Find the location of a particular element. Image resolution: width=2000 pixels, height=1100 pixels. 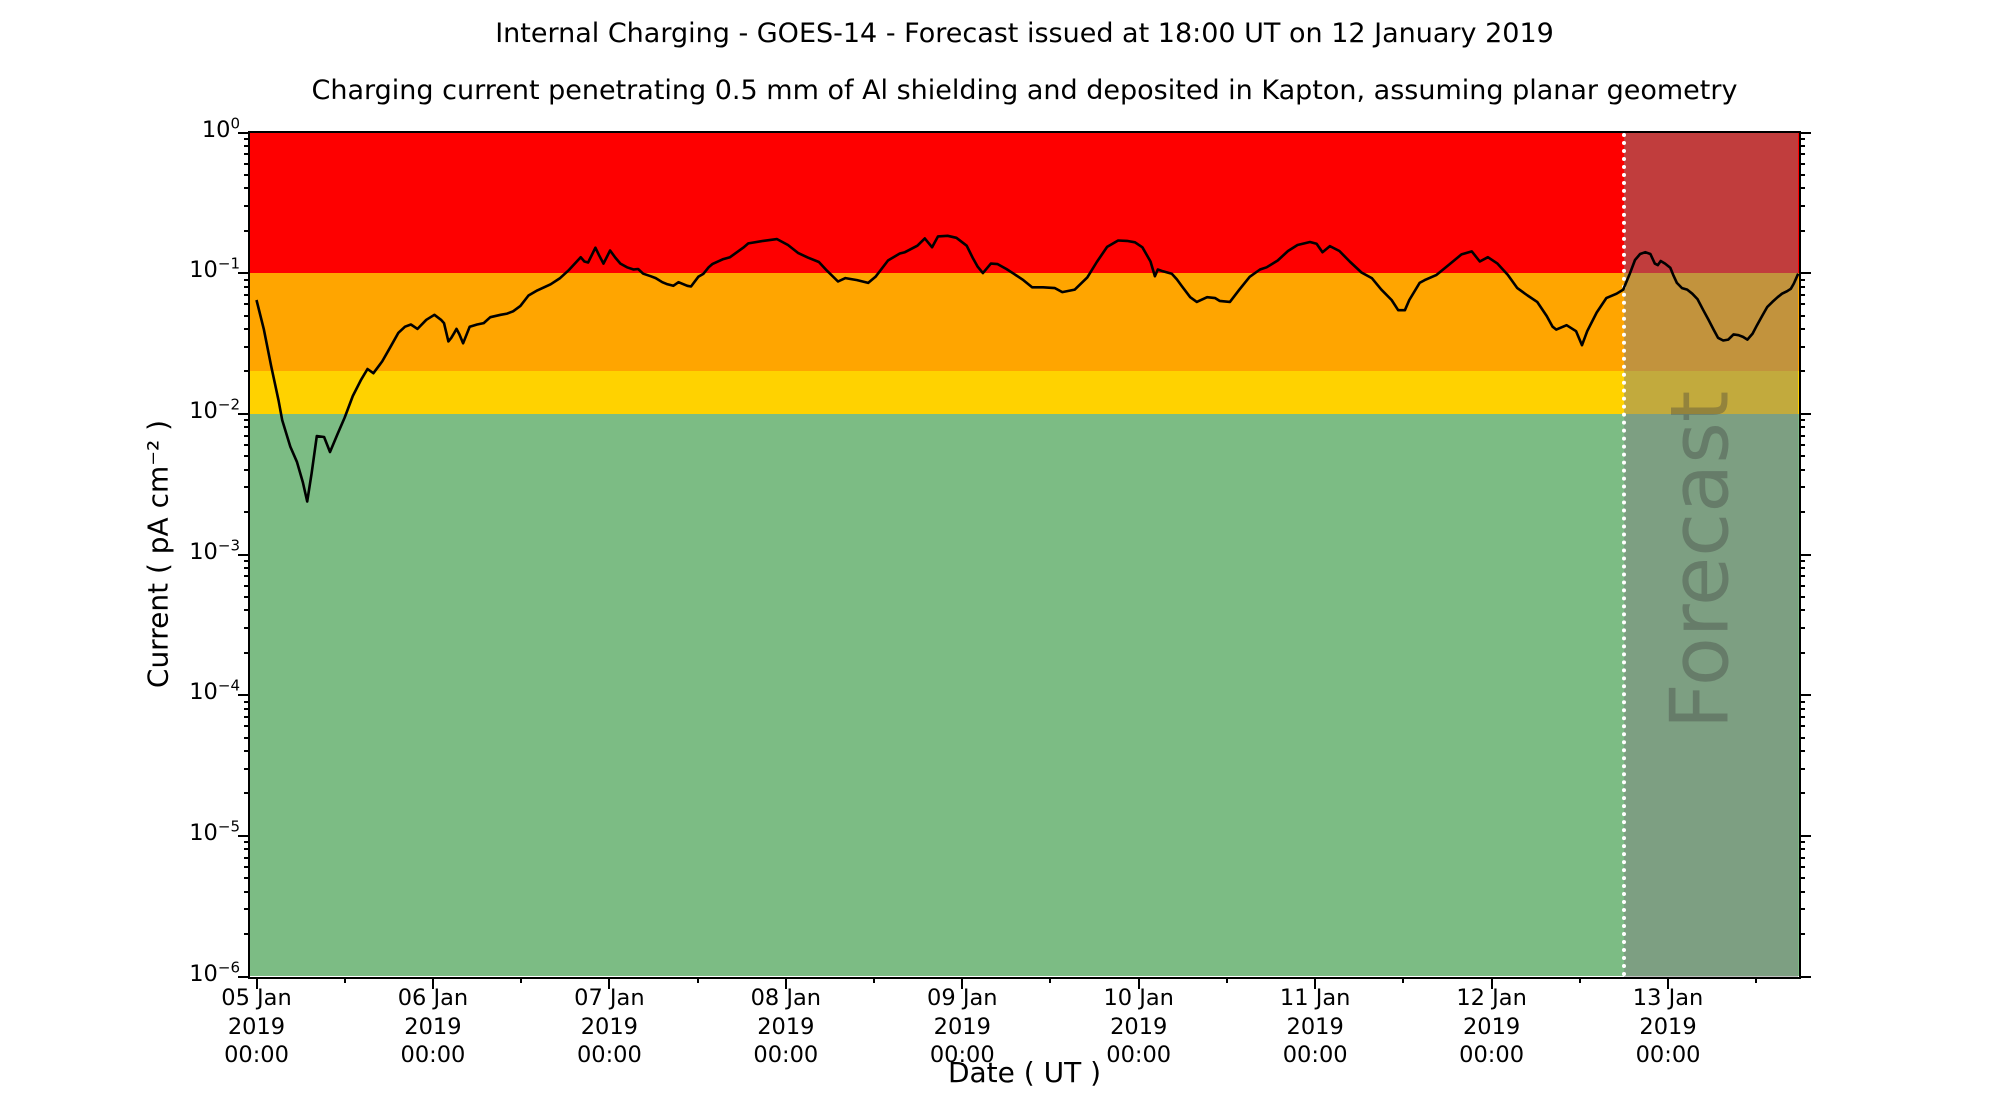

x-tick-label: 08 Jan 2019 00:00 is located at coordinates (786, 1027).